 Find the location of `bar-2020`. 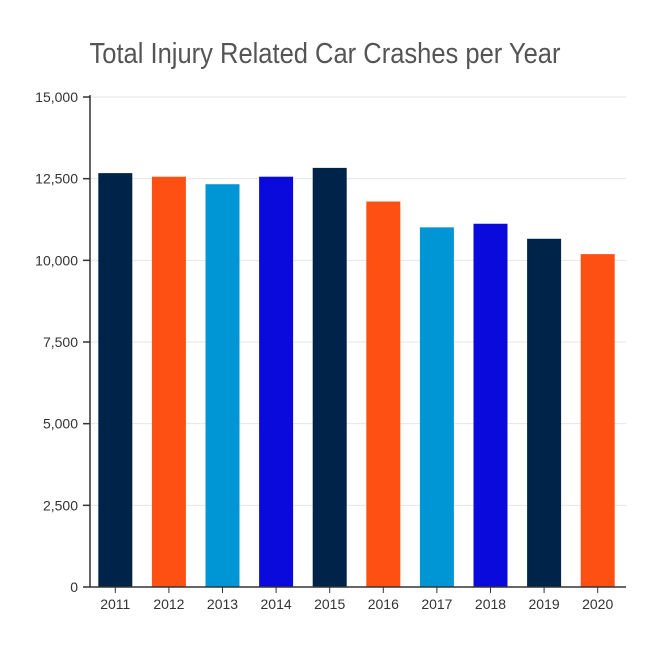

bar-2020 is located at coordinates (597, 421).